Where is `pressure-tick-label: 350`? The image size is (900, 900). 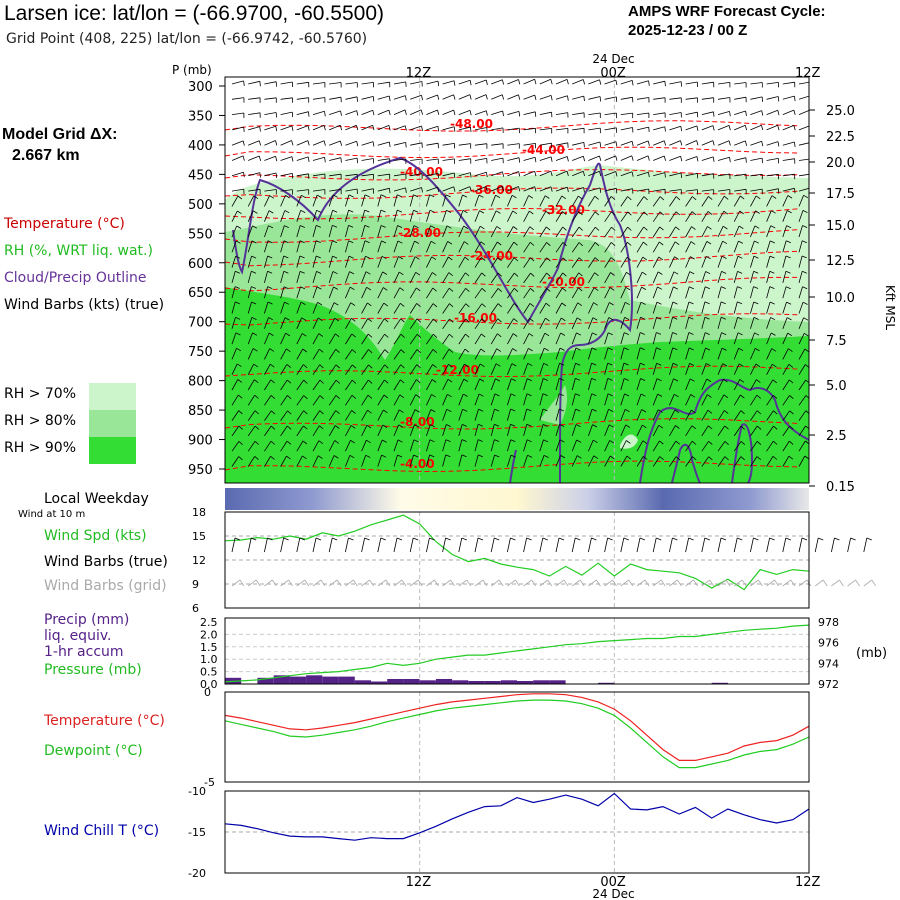
pressure-tick-label: 350 is located at coordinates (200, 116).